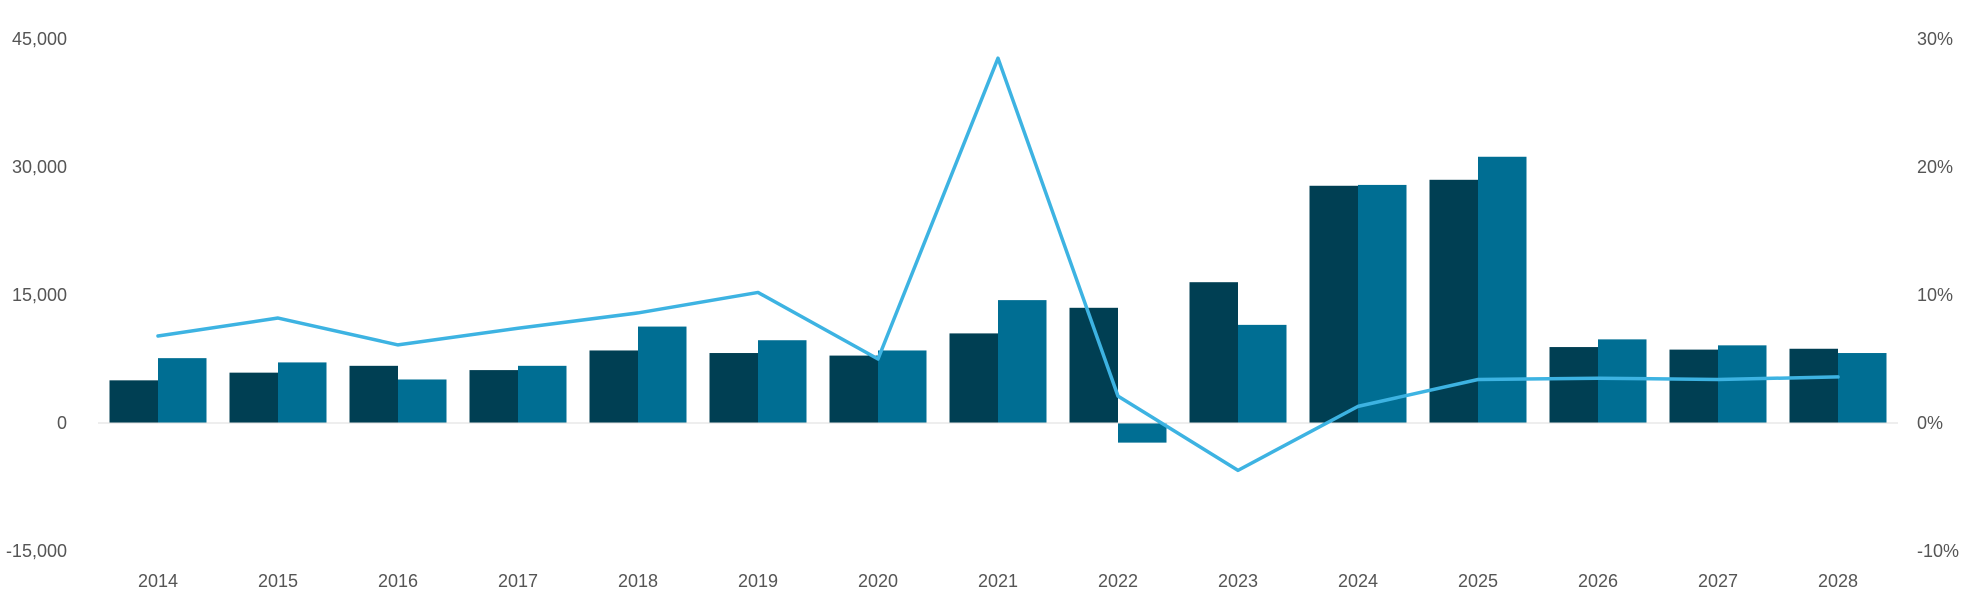  I want to click on bar-series-1-2021, so click(973, 378).